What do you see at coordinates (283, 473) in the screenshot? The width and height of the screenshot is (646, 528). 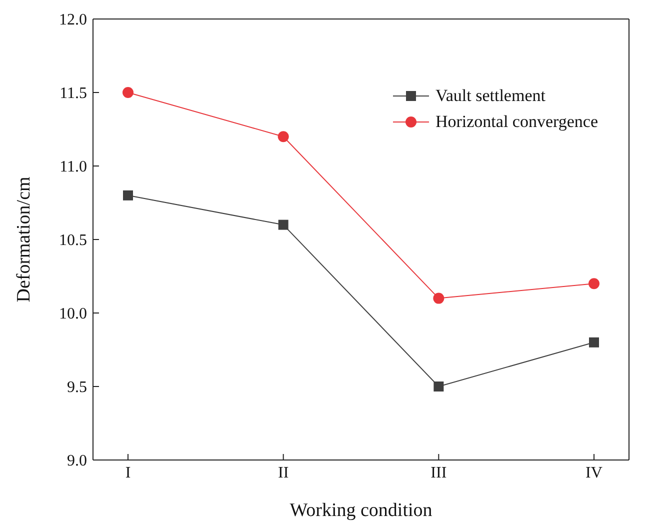 I see `x-tick-label: II` at bounding box center [283, 473].